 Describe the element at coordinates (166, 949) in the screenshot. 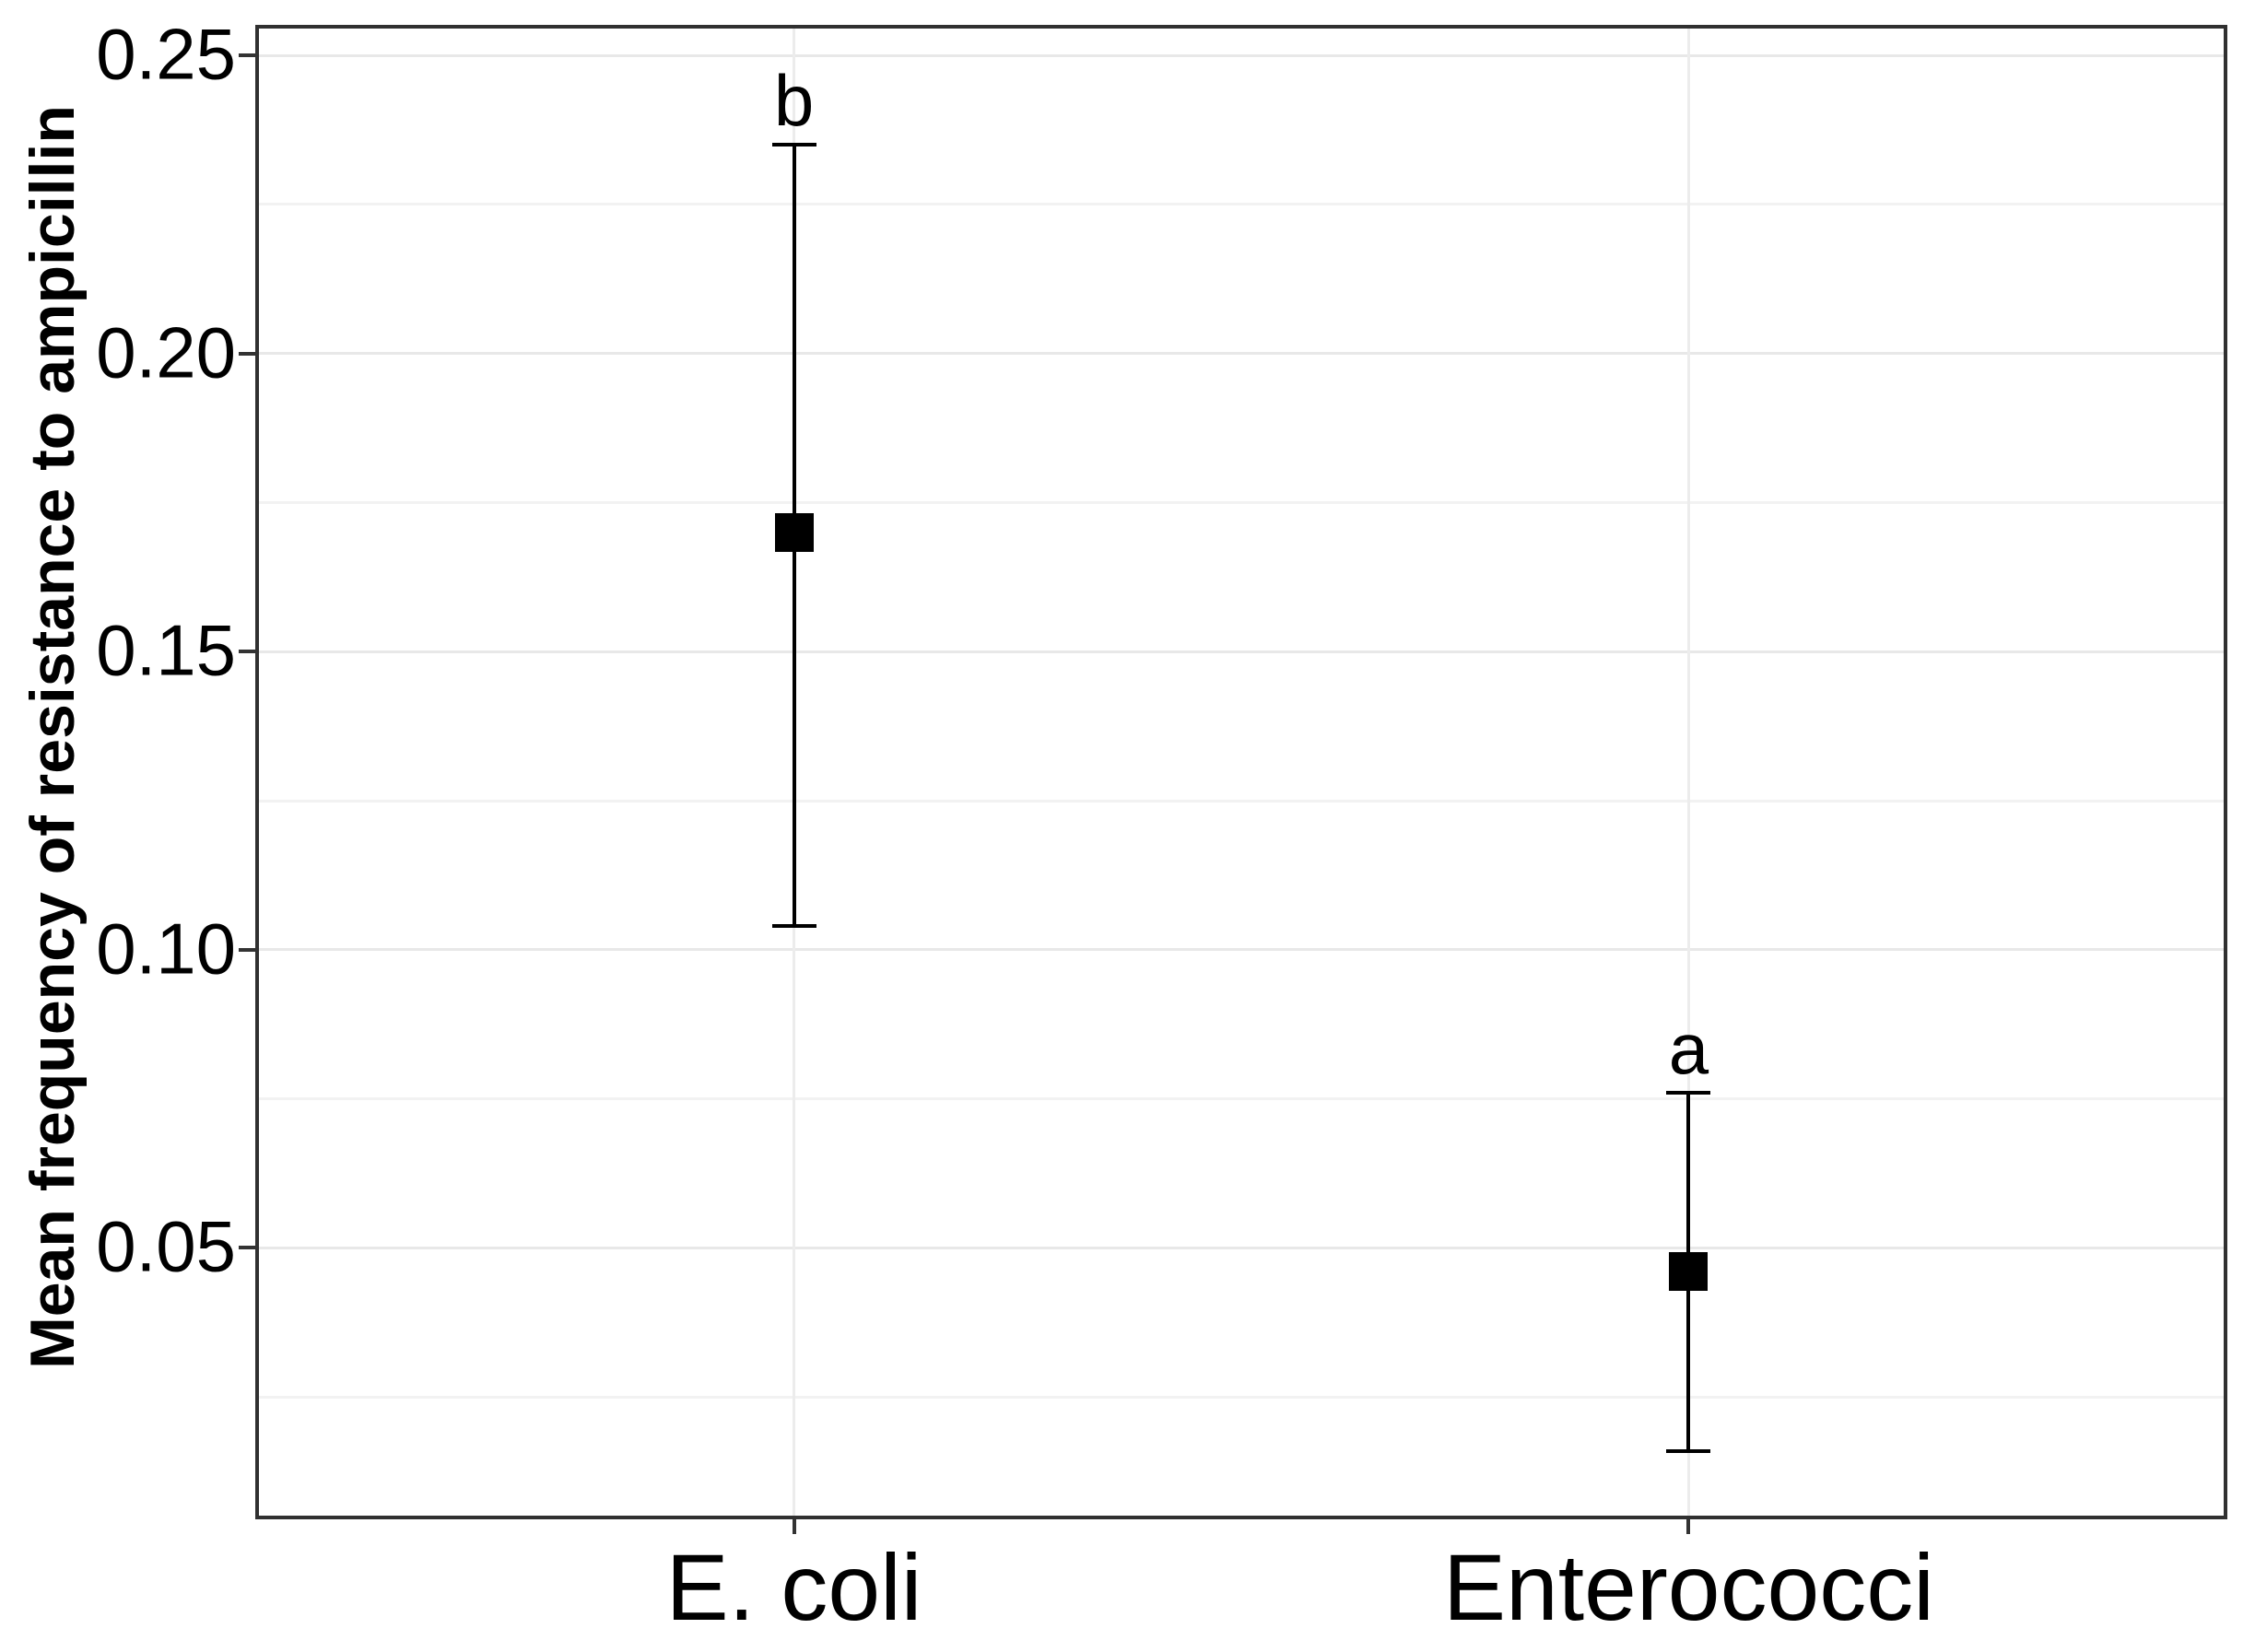

I see `y-tick-label: 0.10` at that location.